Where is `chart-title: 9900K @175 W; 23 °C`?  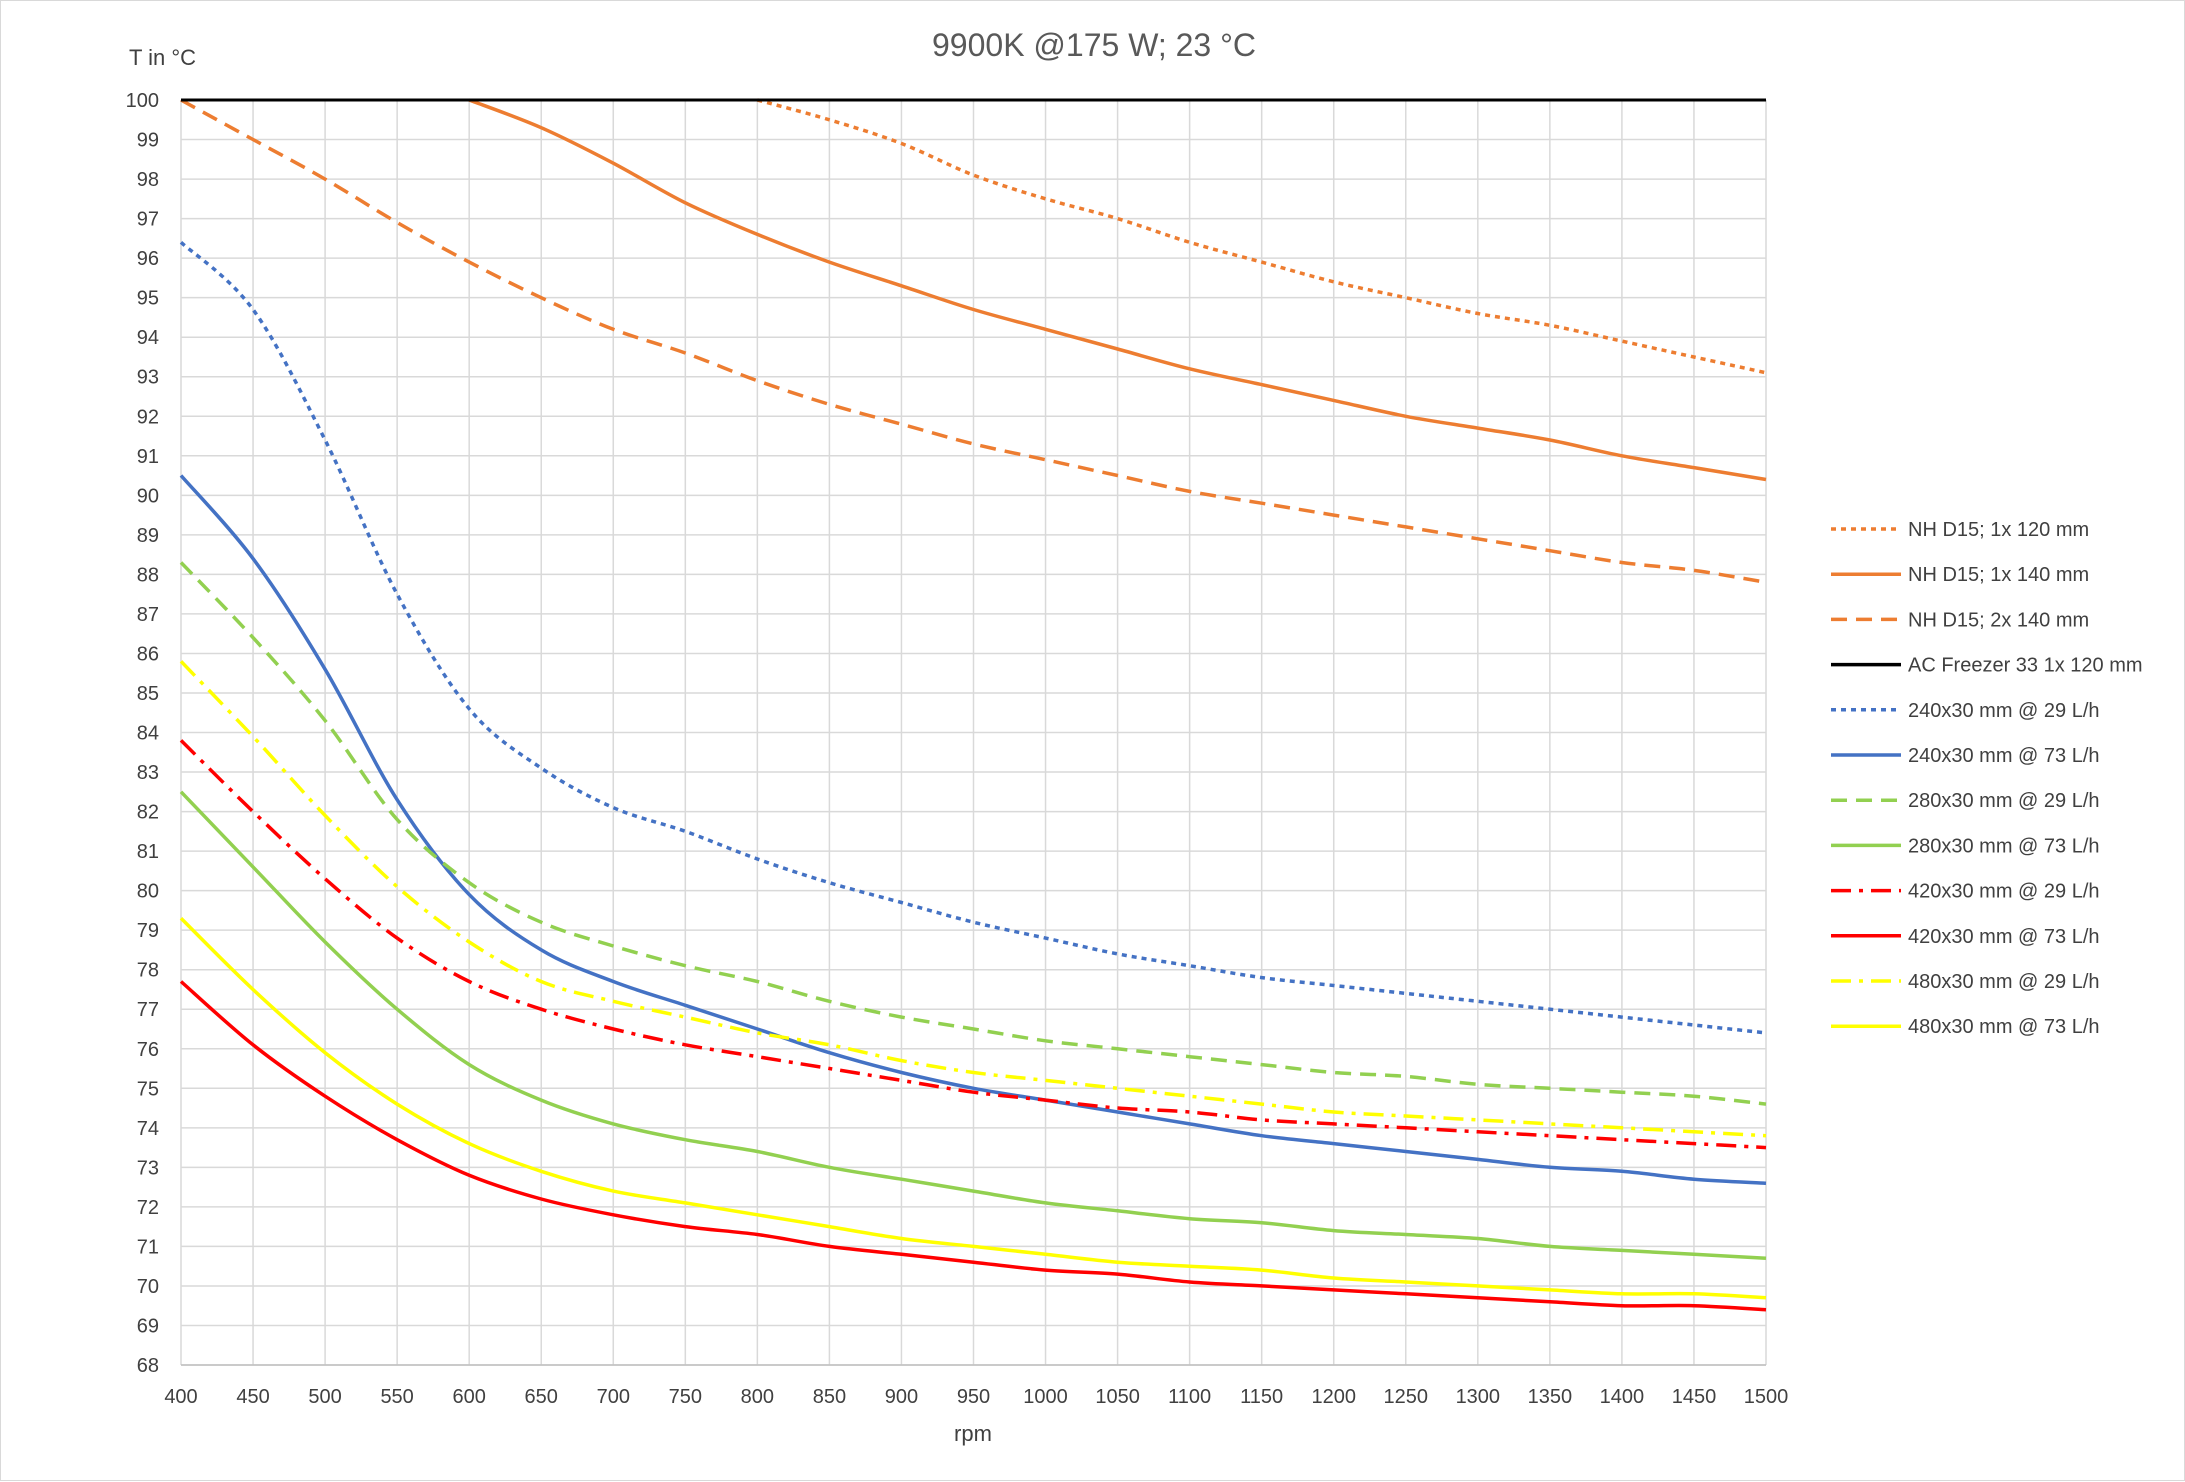
chart-title: 9900K @175 W; 23 °C is located at coordinates (1094, 45).